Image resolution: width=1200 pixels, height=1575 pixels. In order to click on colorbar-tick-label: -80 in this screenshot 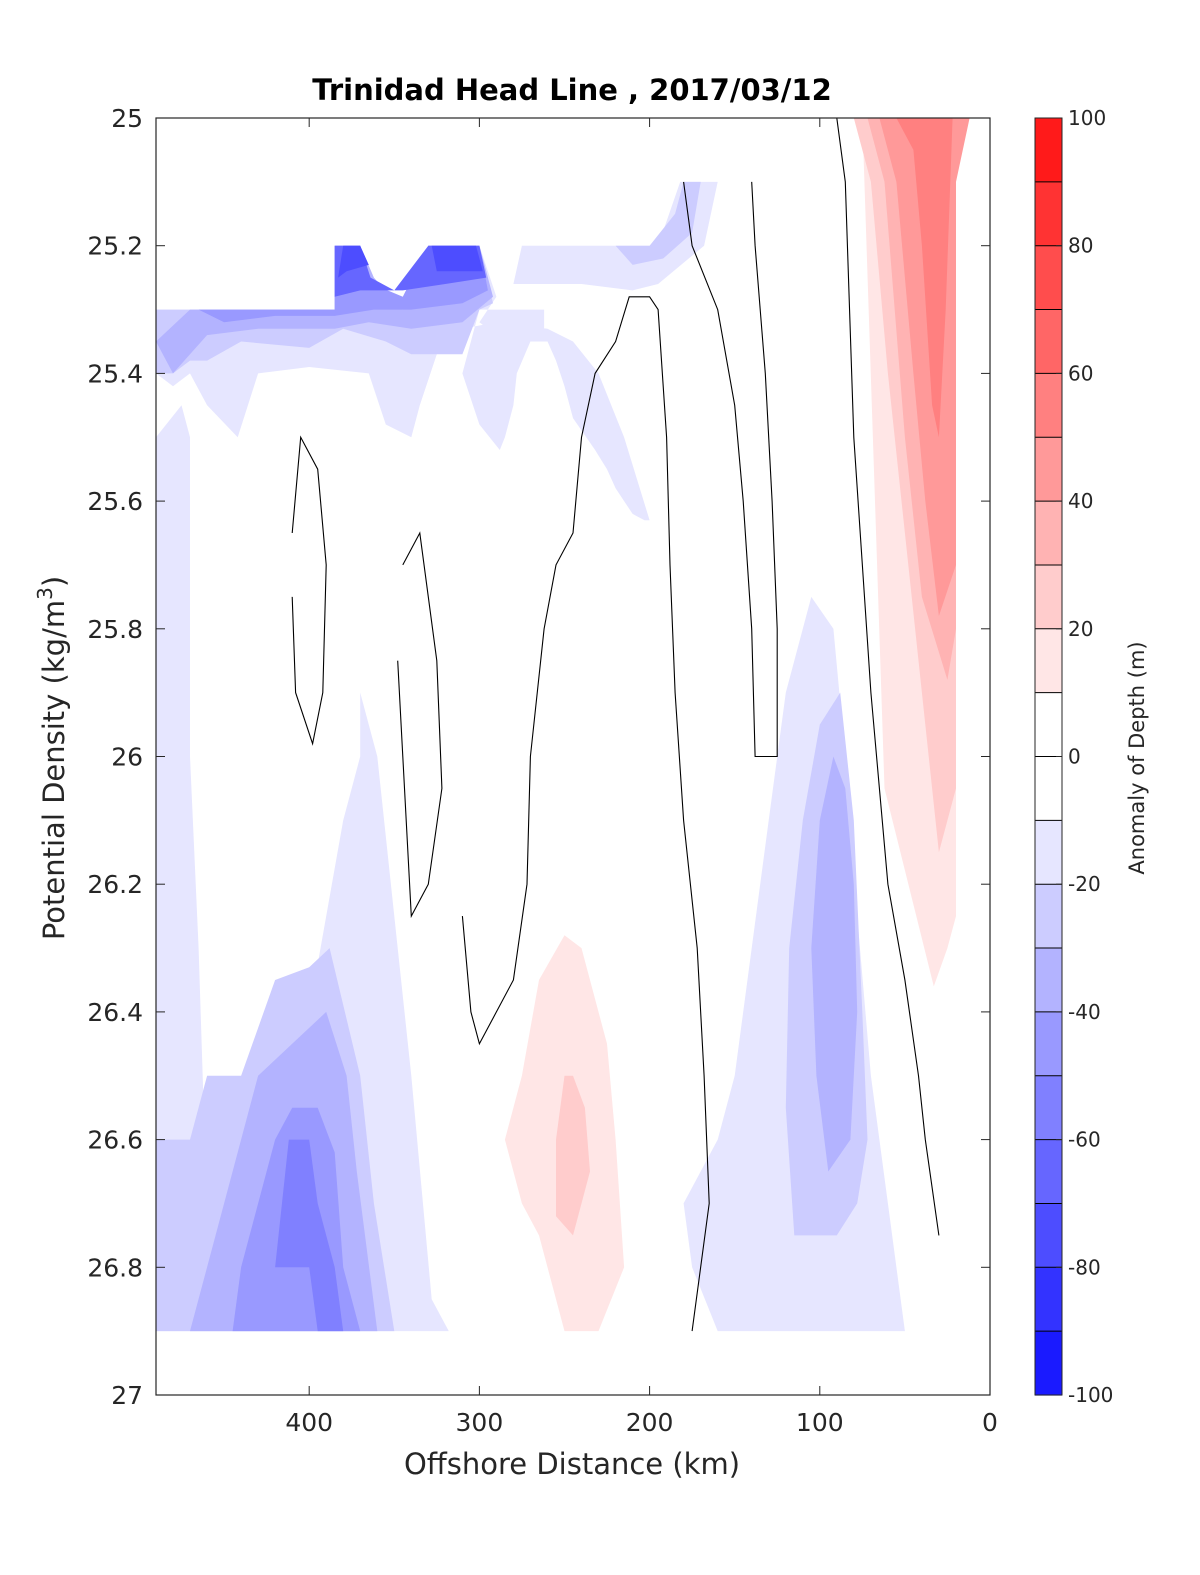, I will do `click(1084, 1267)`.